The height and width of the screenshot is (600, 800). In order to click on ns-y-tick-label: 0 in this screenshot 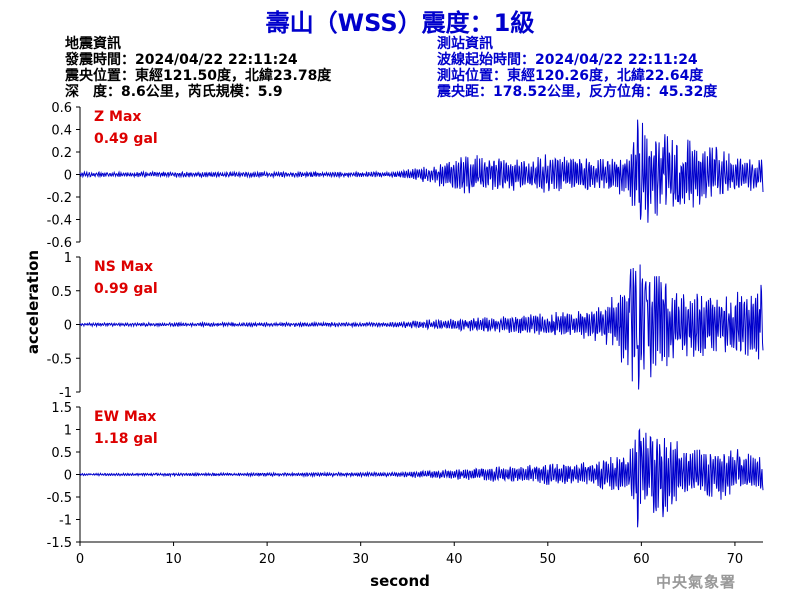, I will do `click(68, 326)`.